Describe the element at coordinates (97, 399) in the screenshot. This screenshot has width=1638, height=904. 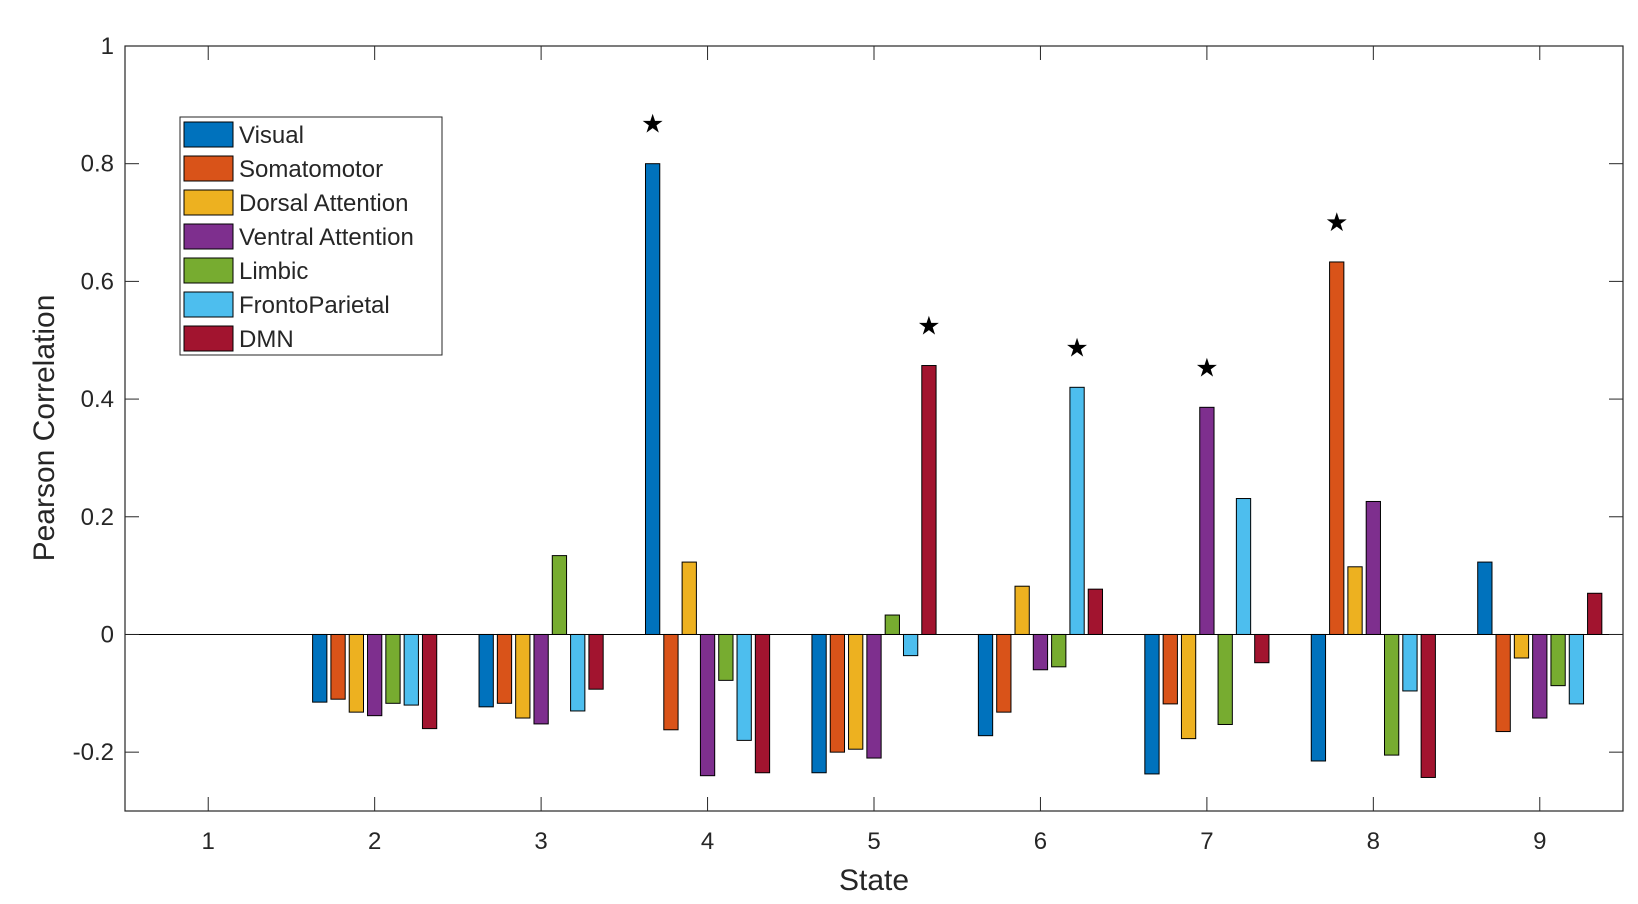
I see `y-tick-label: 0.4` at that location.